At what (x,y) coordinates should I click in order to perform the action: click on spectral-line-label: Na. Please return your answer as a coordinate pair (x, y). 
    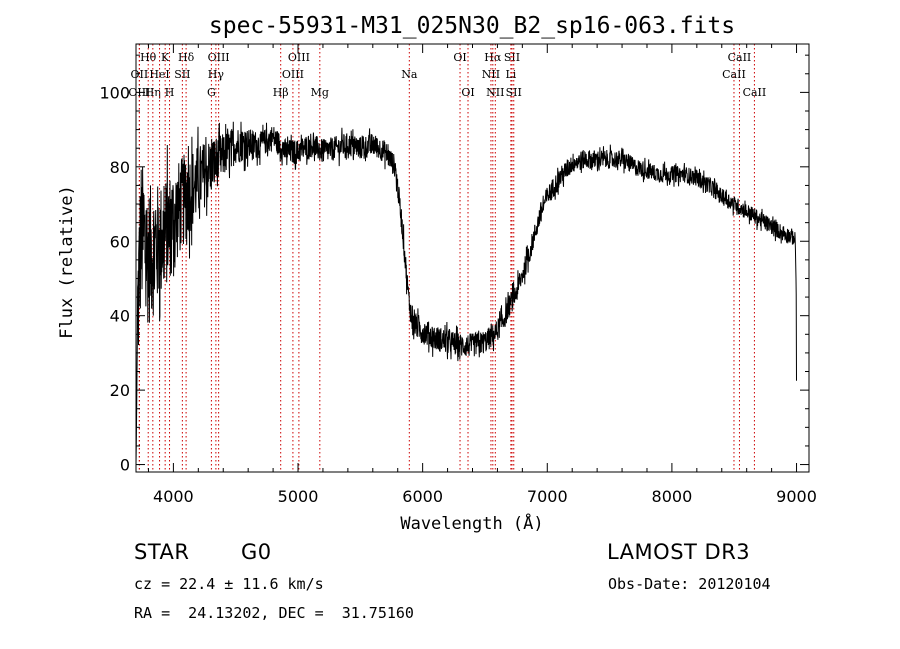
    Looking at the image, I should click on (409, 74).